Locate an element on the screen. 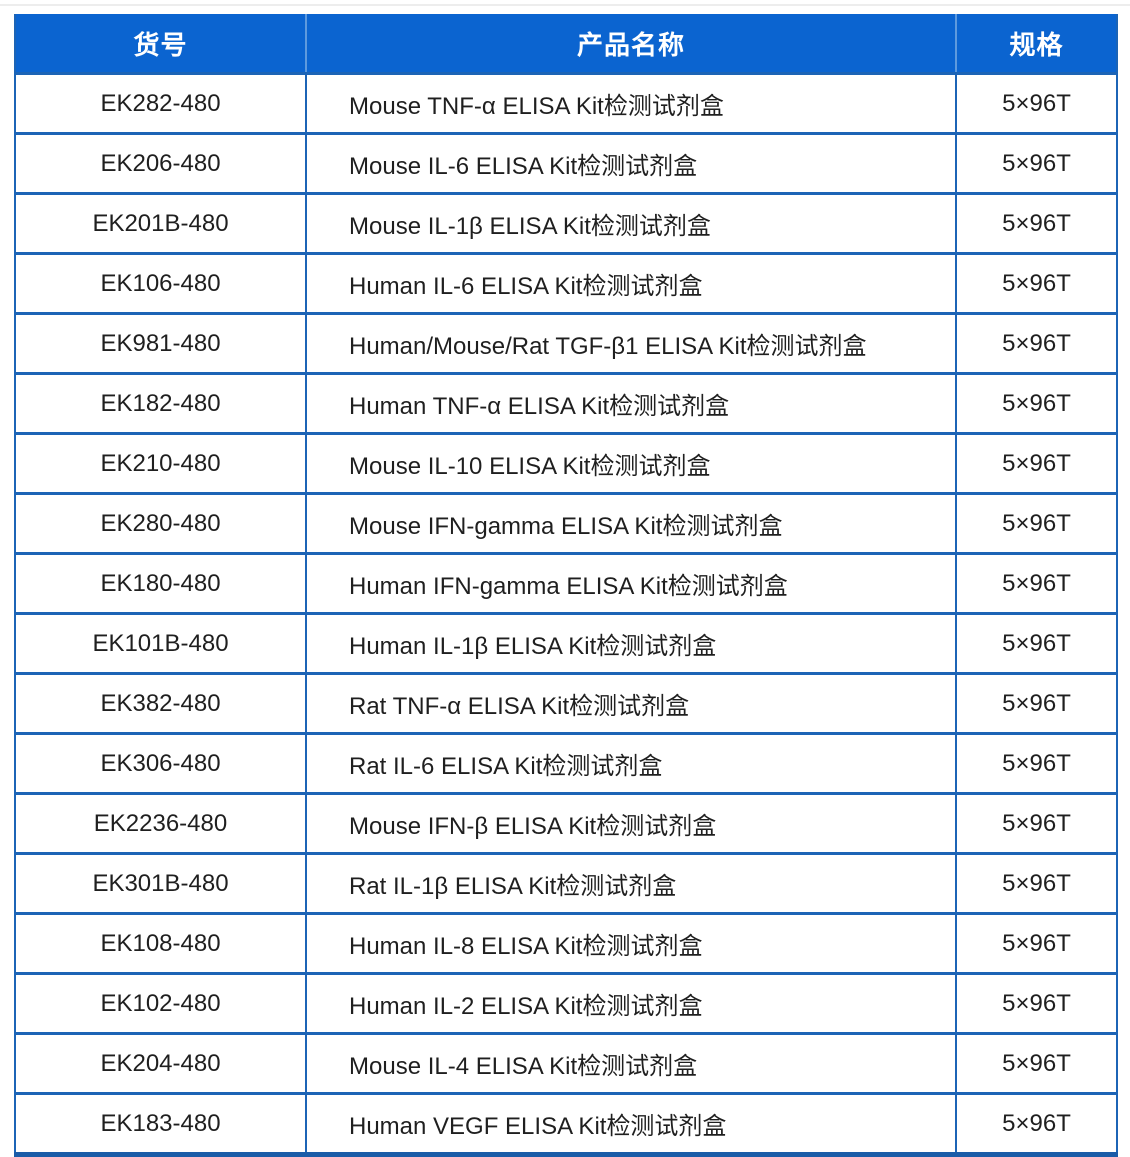  product-code: EK981-480 is located at coordinates (160, 343).